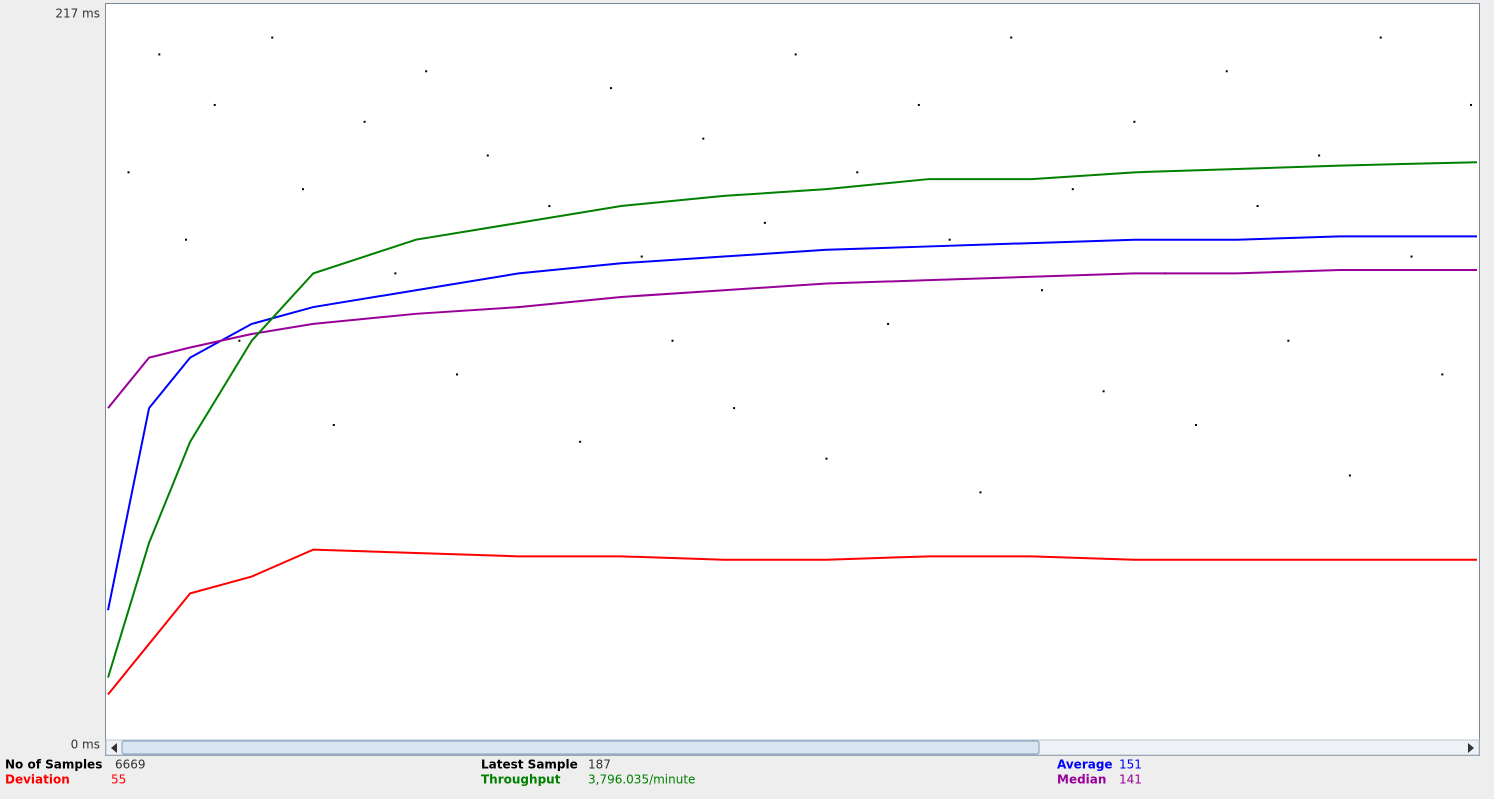 The width and height of the screenshot is (1494, 799). What do you see at coordinates (521, 780) in the screenshot?
I see `stat-label: Throughput` at bounding box center [521, 780].